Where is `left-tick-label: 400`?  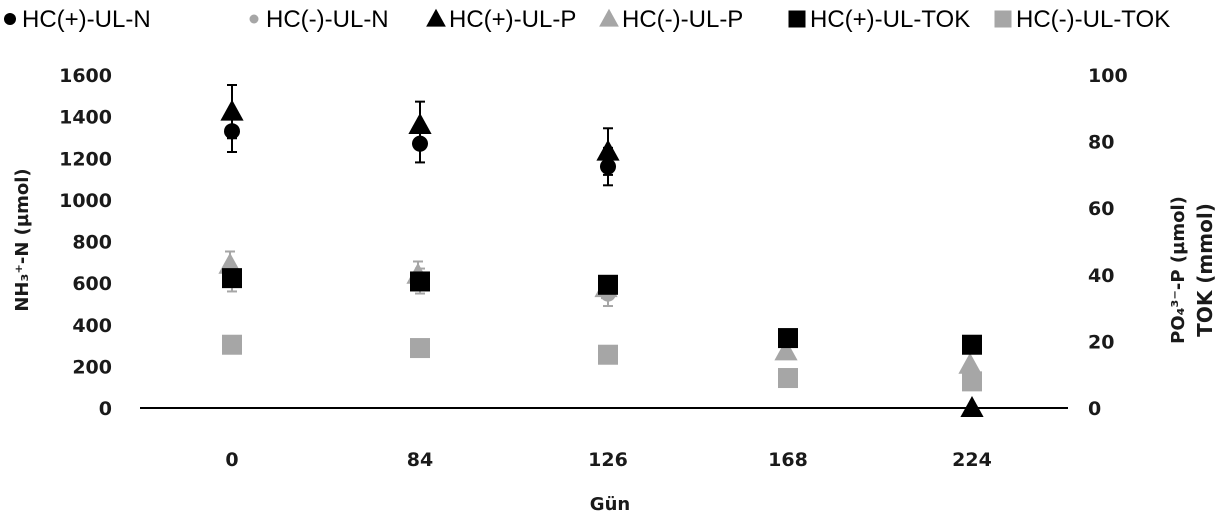
left-tick-label: 400 is located at coordinates (92, 326).